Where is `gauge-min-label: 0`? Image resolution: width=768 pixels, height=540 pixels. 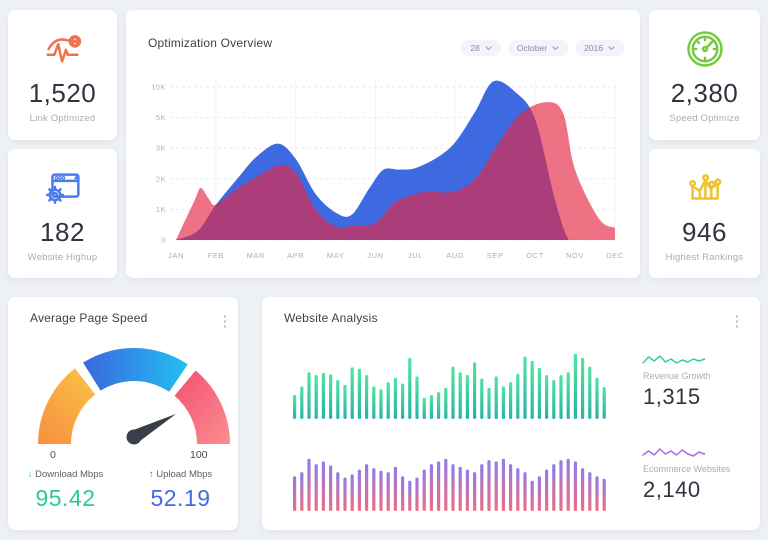 gauge-min-label: 0 is located at coordinates (53, 455).